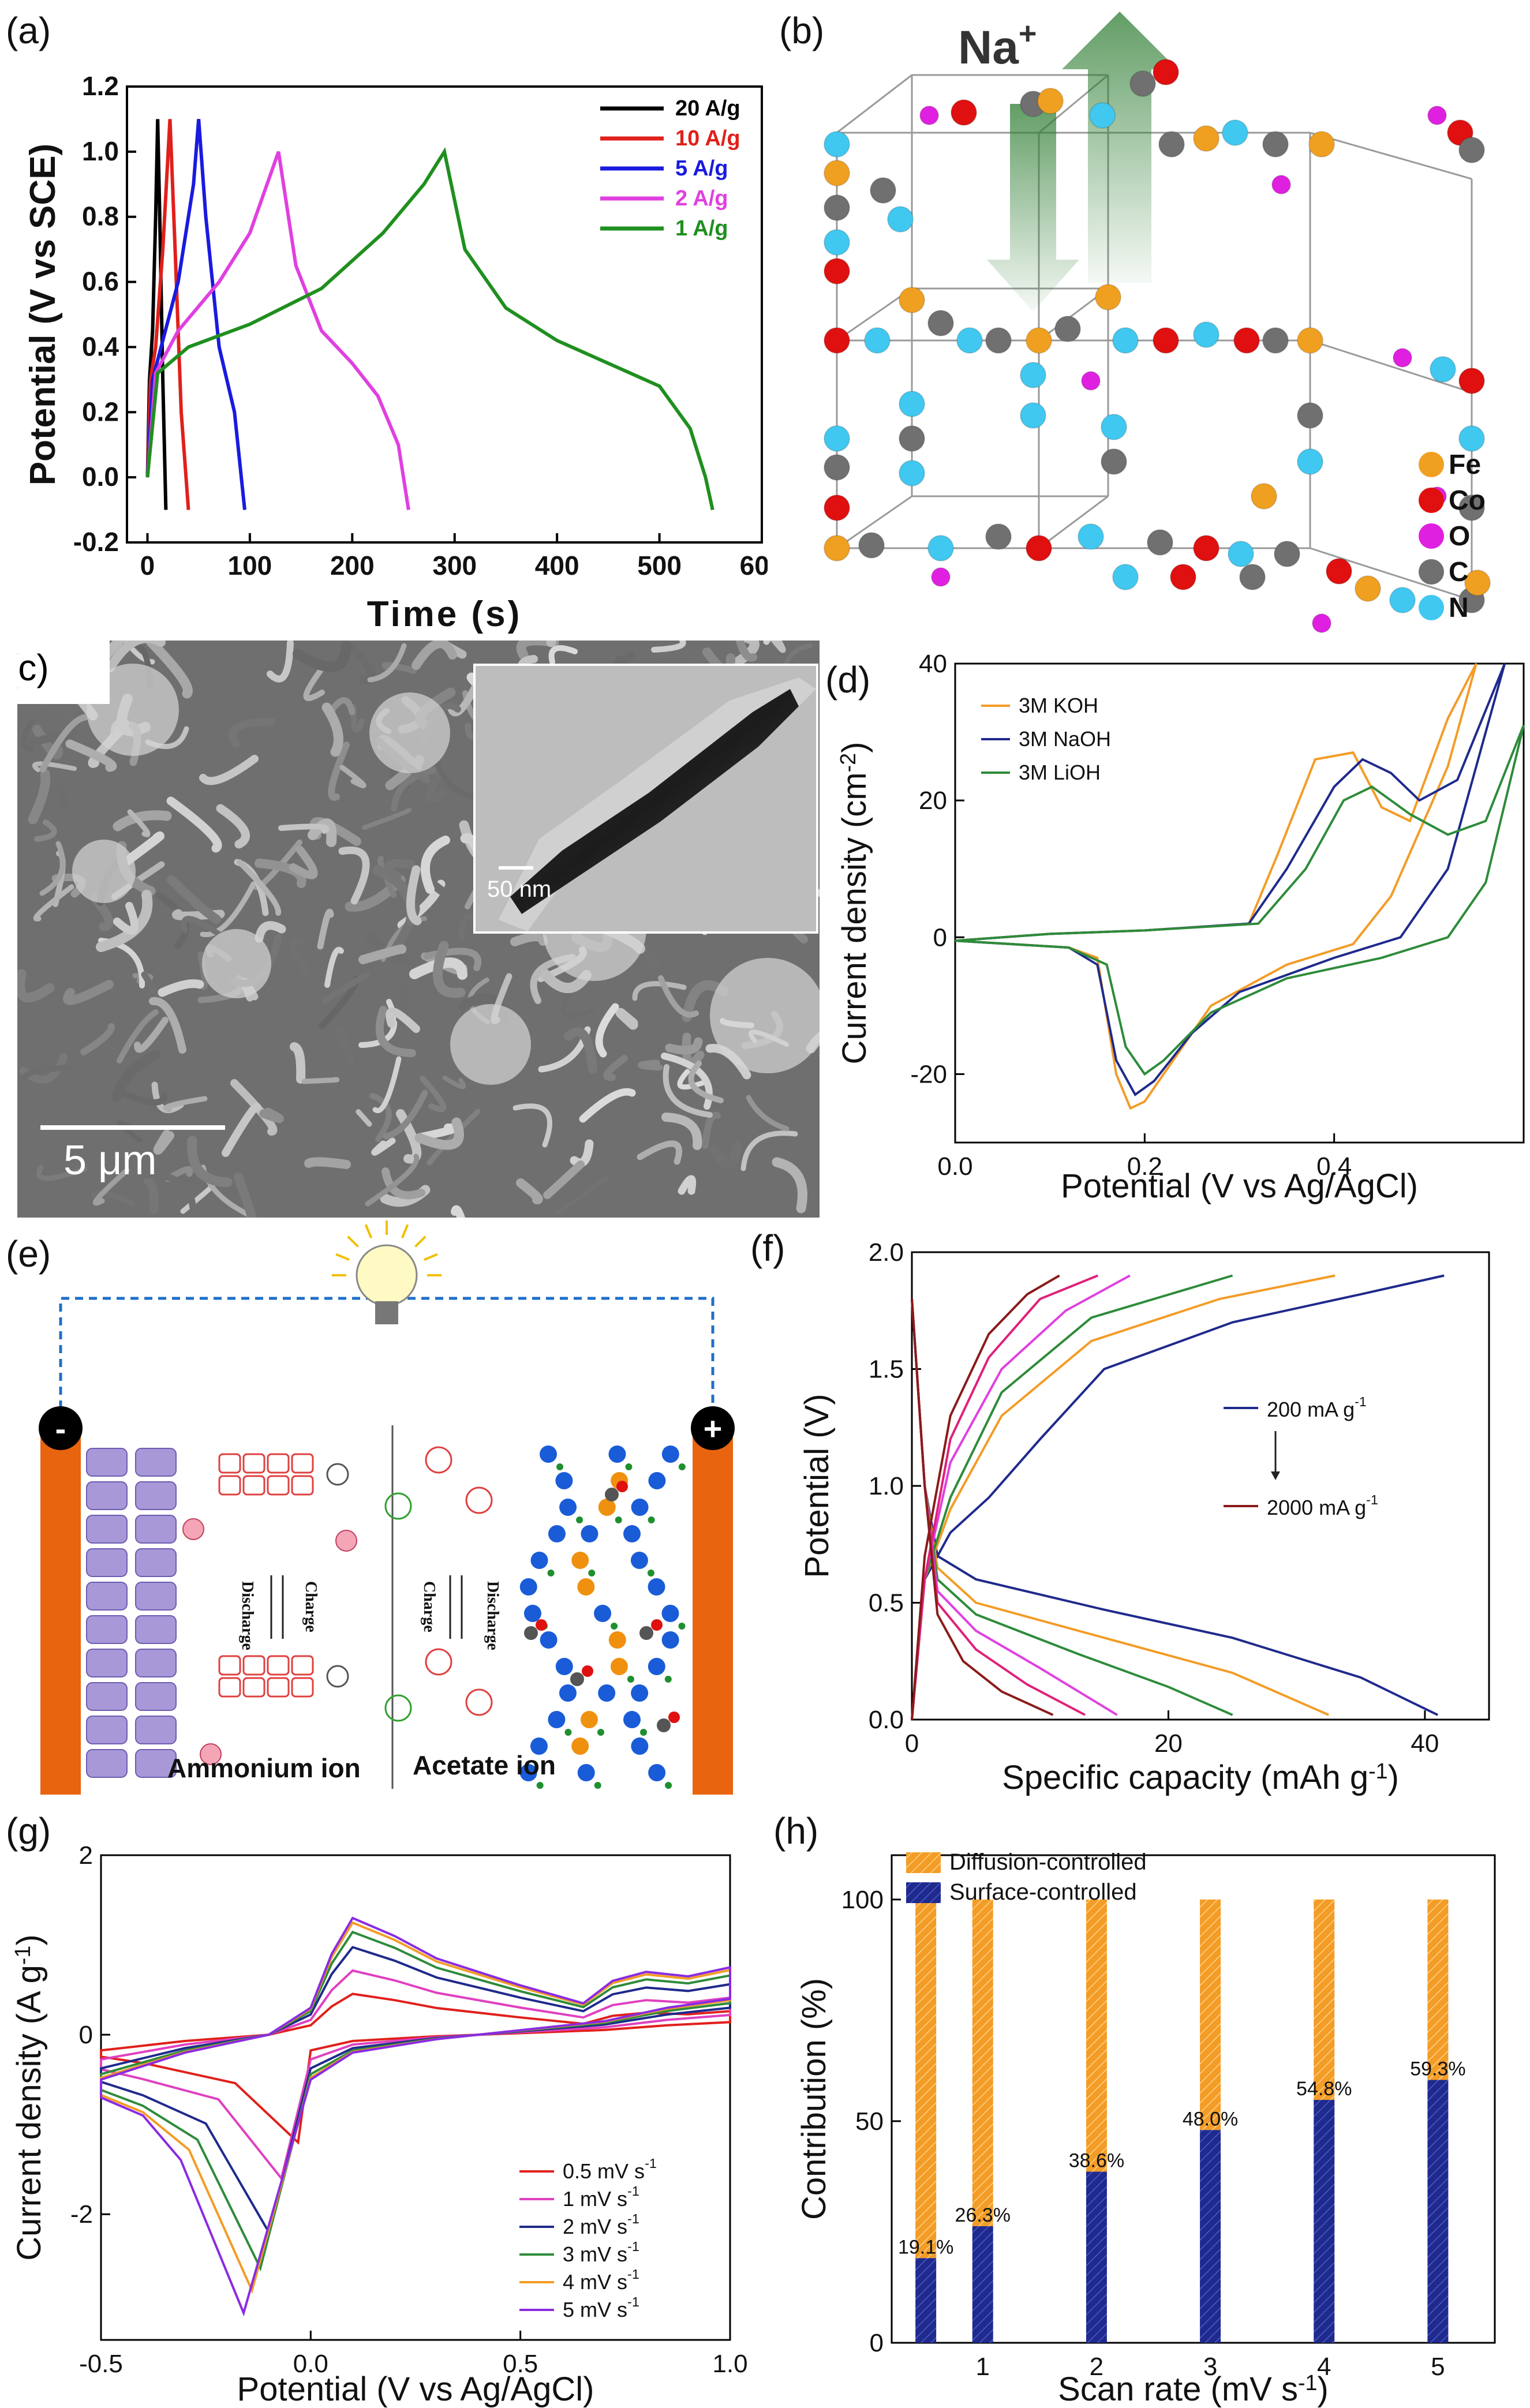  What do you see at coordinates (814, 2099) in the screenshot?
I see `y-axis-label: Contribution (%)` at bounding box center [814, 2099].